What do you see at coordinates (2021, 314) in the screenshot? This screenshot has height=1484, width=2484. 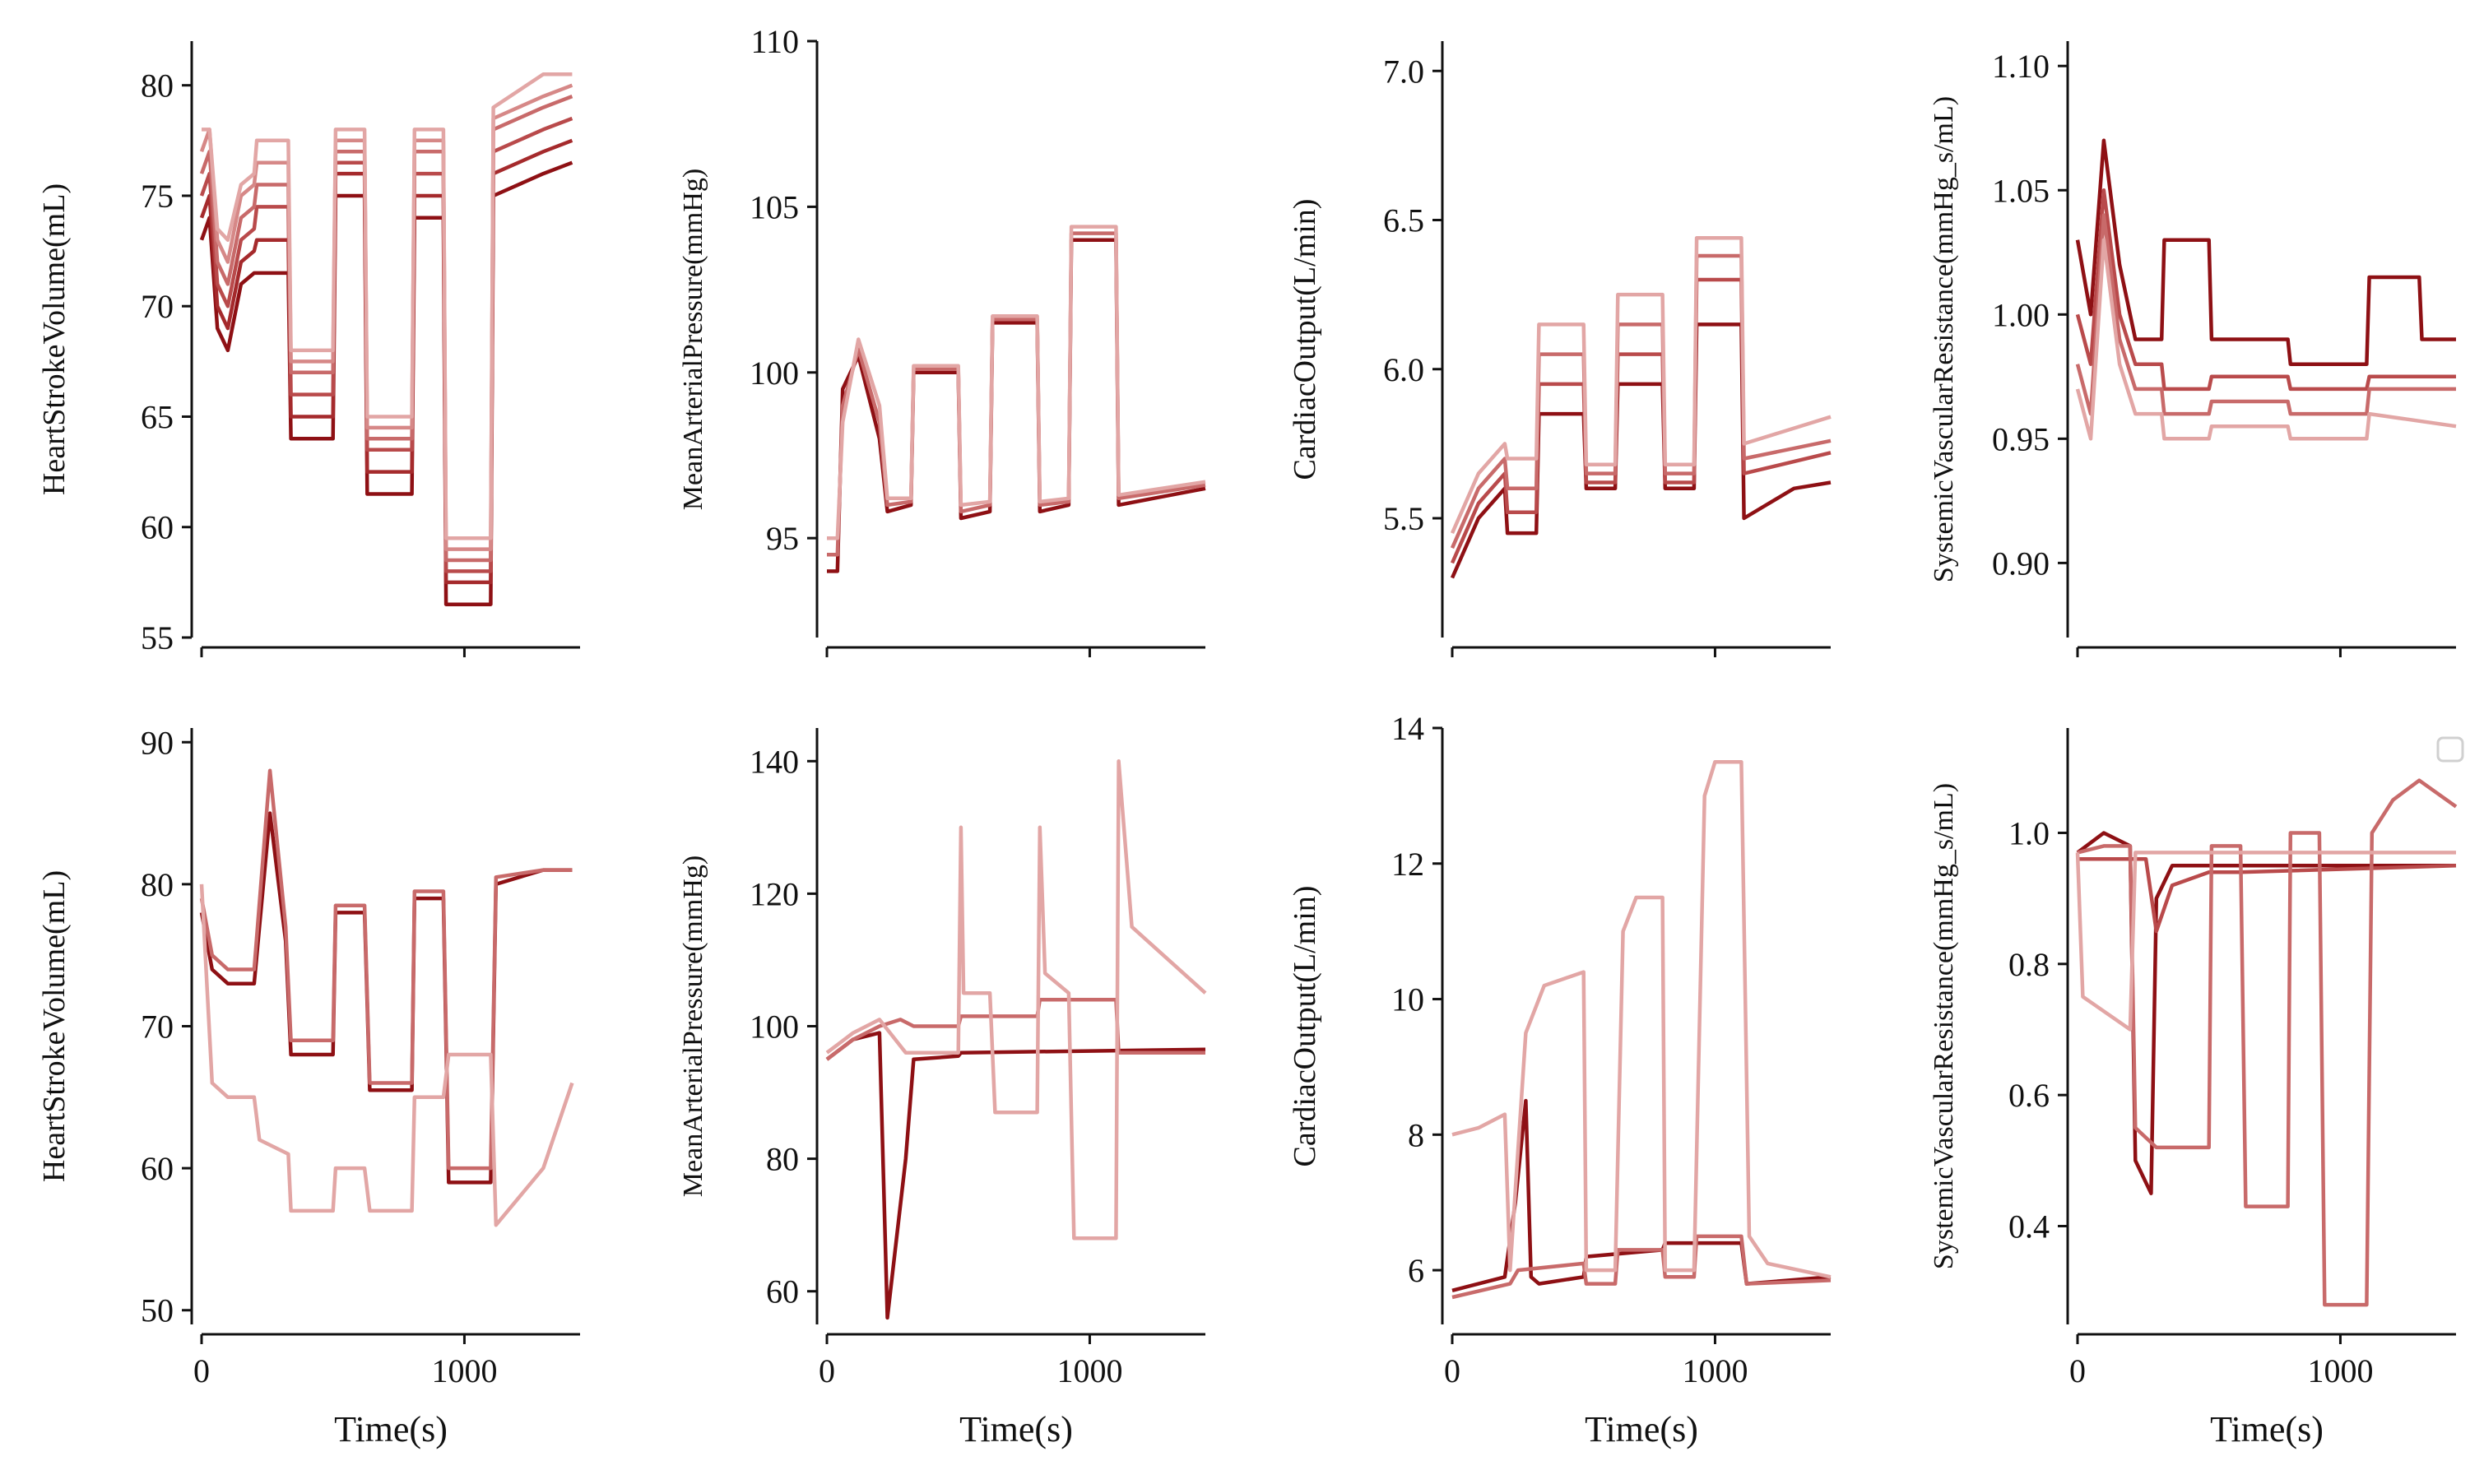 I see `y-tick-label-r0c3: 1.00` at bounding box center [2021, 314].